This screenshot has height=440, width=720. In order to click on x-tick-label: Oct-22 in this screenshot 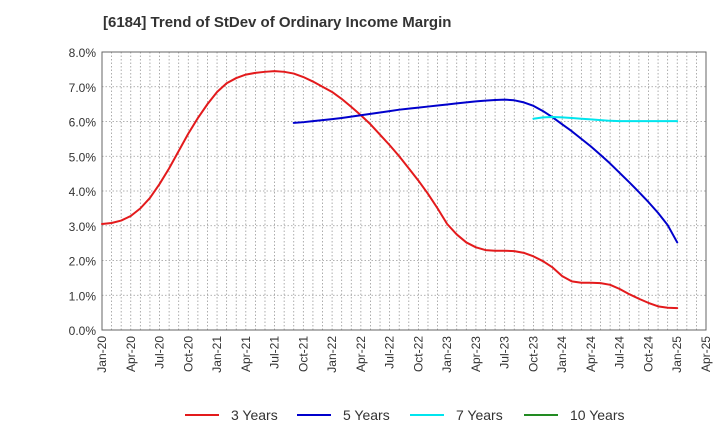, I will do `click(418, 354)`.